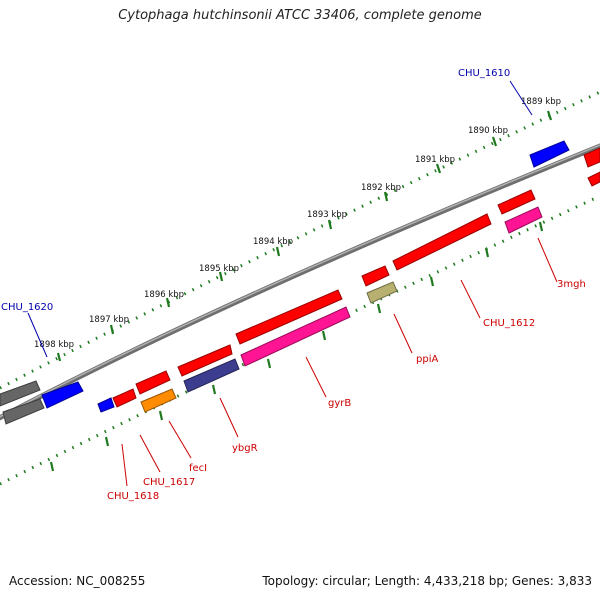 Image resolution: width=600 pixels, height=600 pixels. Describe the element at coordinates (316, 377) in the screenshot. I see `leader-gyrb` at that location.